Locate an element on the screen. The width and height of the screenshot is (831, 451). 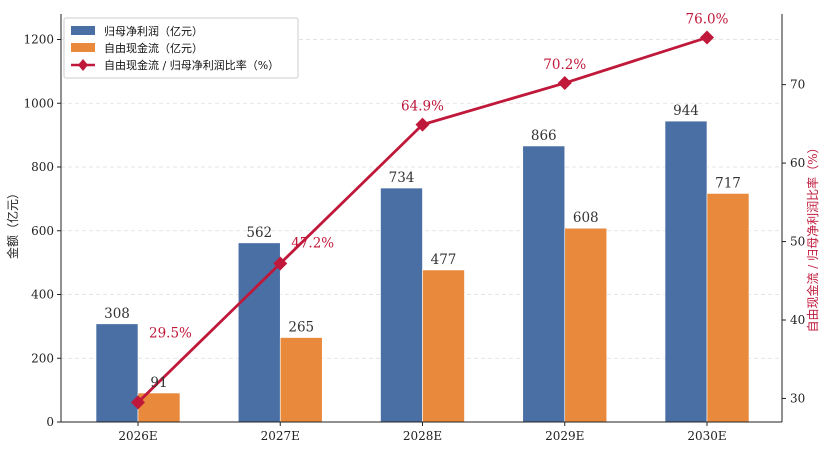
legend: 归母净利润（亿元） 自由现金流（亿元） 自由现金流 / 归母净利润比率（%） is located at coordinates (181, 48).